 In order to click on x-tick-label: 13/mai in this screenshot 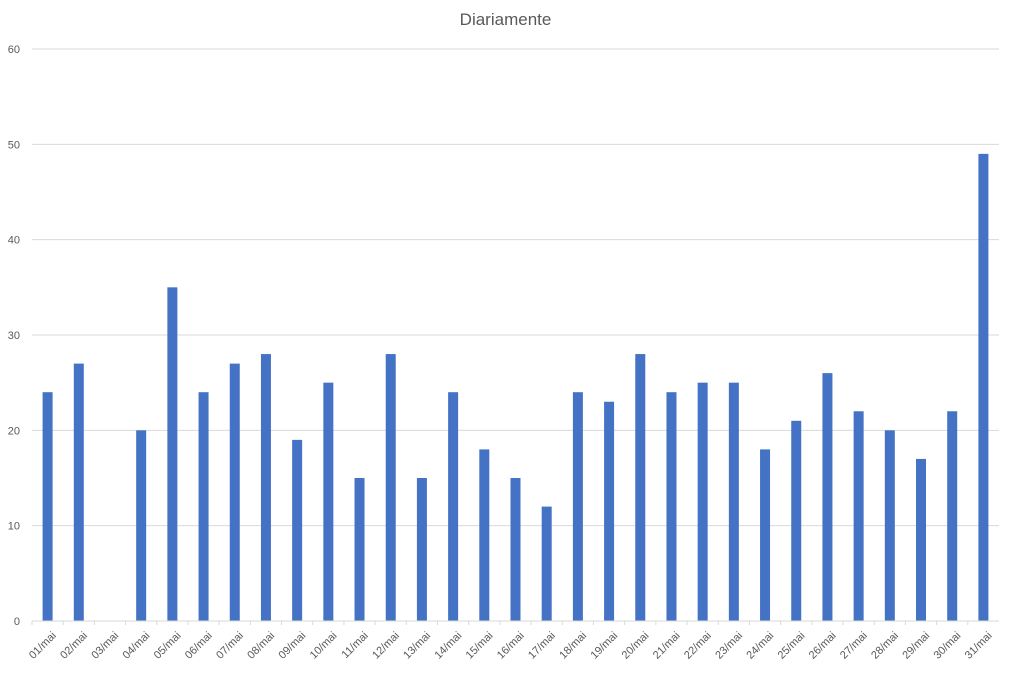, I will do `click(417, 646)`.